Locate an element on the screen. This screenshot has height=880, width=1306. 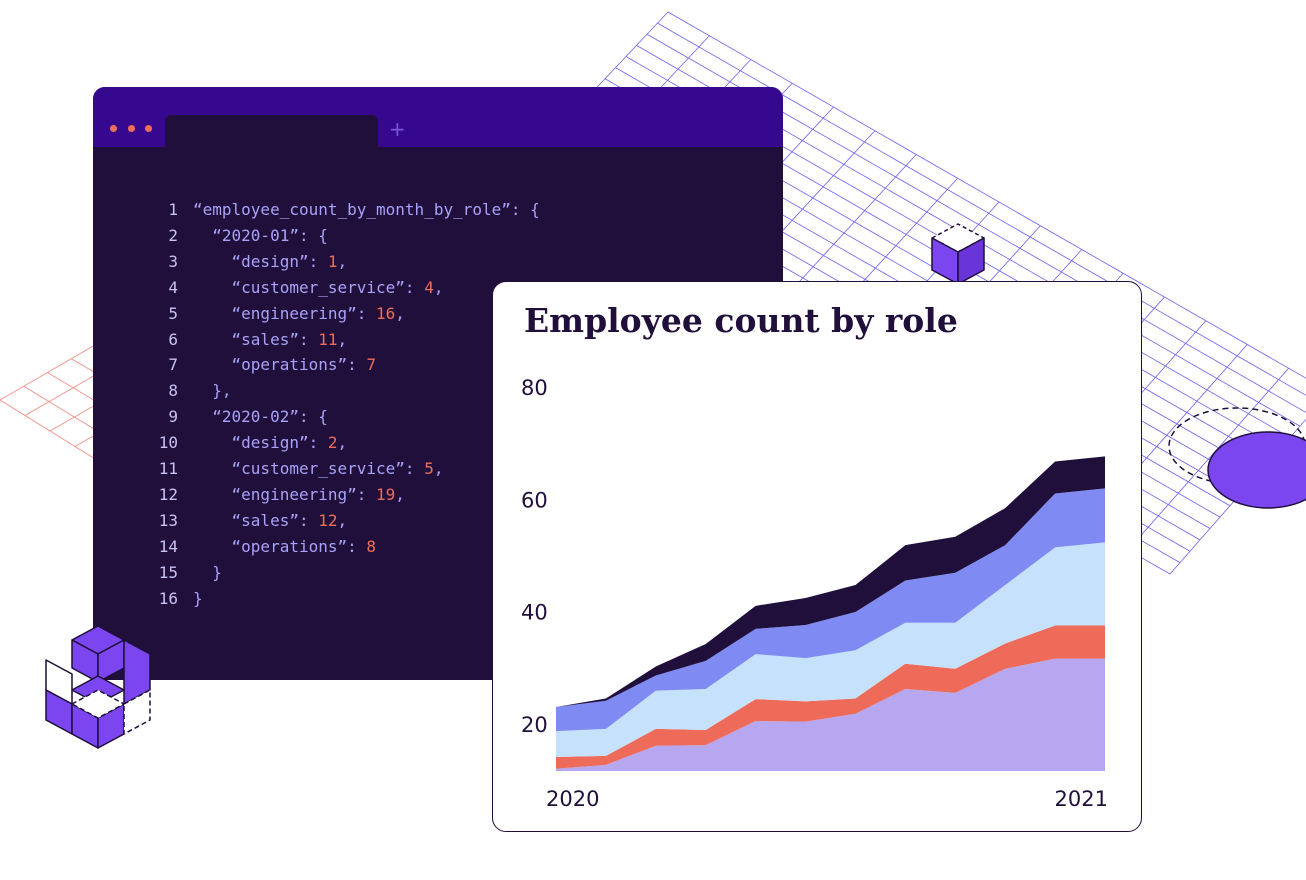
code-line: 10 “design”: 2, is located at coordinates (341, 443).